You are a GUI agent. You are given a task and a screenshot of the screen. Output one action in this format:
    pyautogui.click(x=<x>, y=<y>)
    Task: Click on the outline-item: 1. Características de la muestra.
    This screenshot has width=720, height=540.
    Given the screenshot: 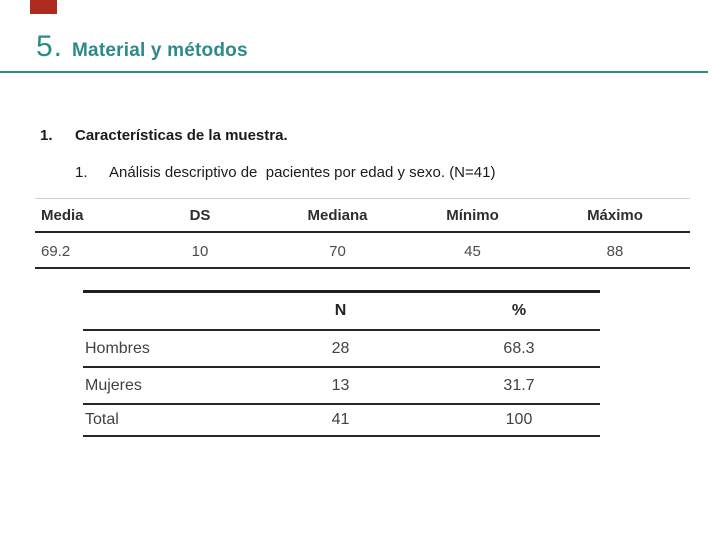 What is the action you would take?
    pyautogui.click(x=164, y=135)
    